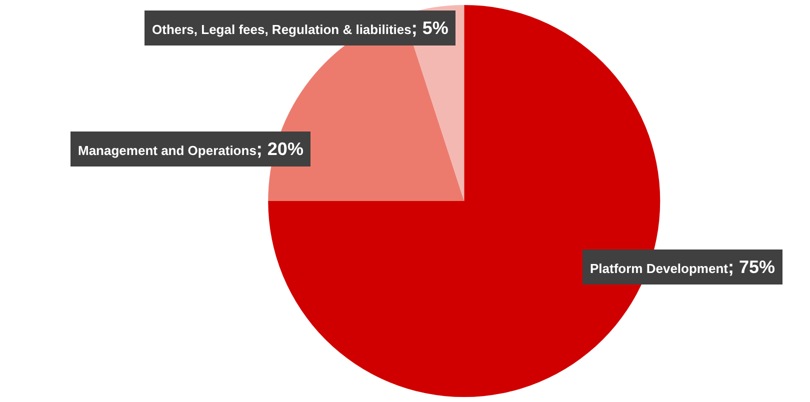 This screenshot has width=810, height=402. What do you see at coordinates (752, 267) in the screenshot?
I see `data-label: ; 75%` at bounding box center [752, 267].